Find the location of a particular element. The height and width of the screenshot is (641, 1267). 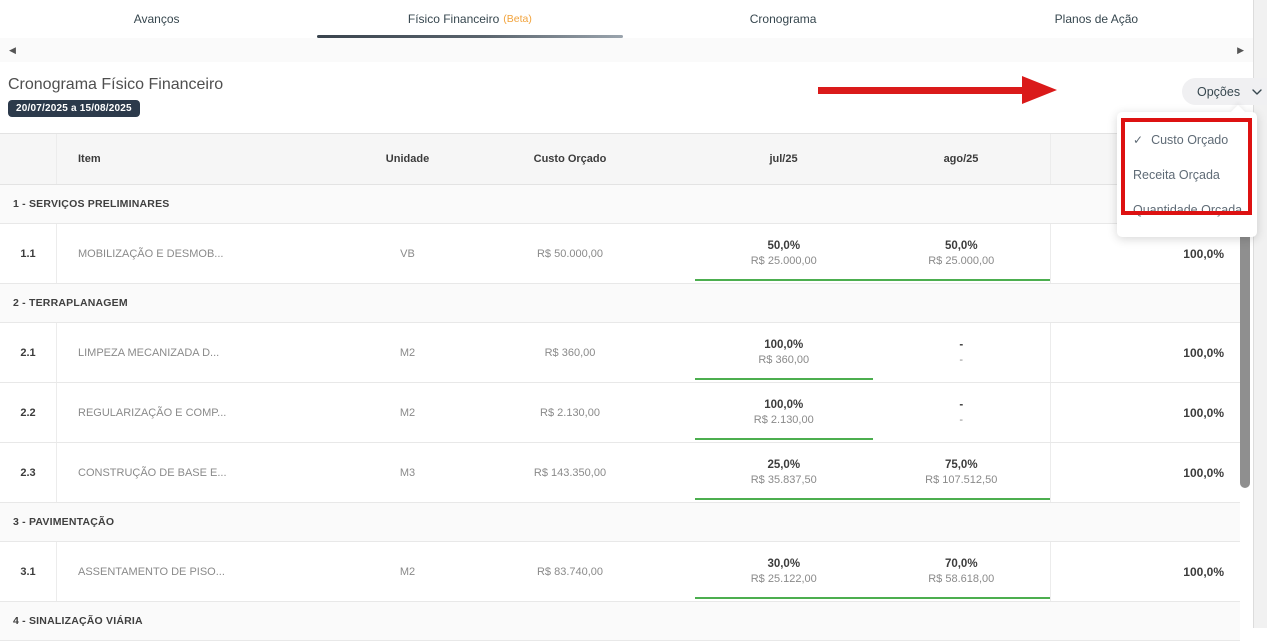

header-item-number is located at coordinates (28, 159).